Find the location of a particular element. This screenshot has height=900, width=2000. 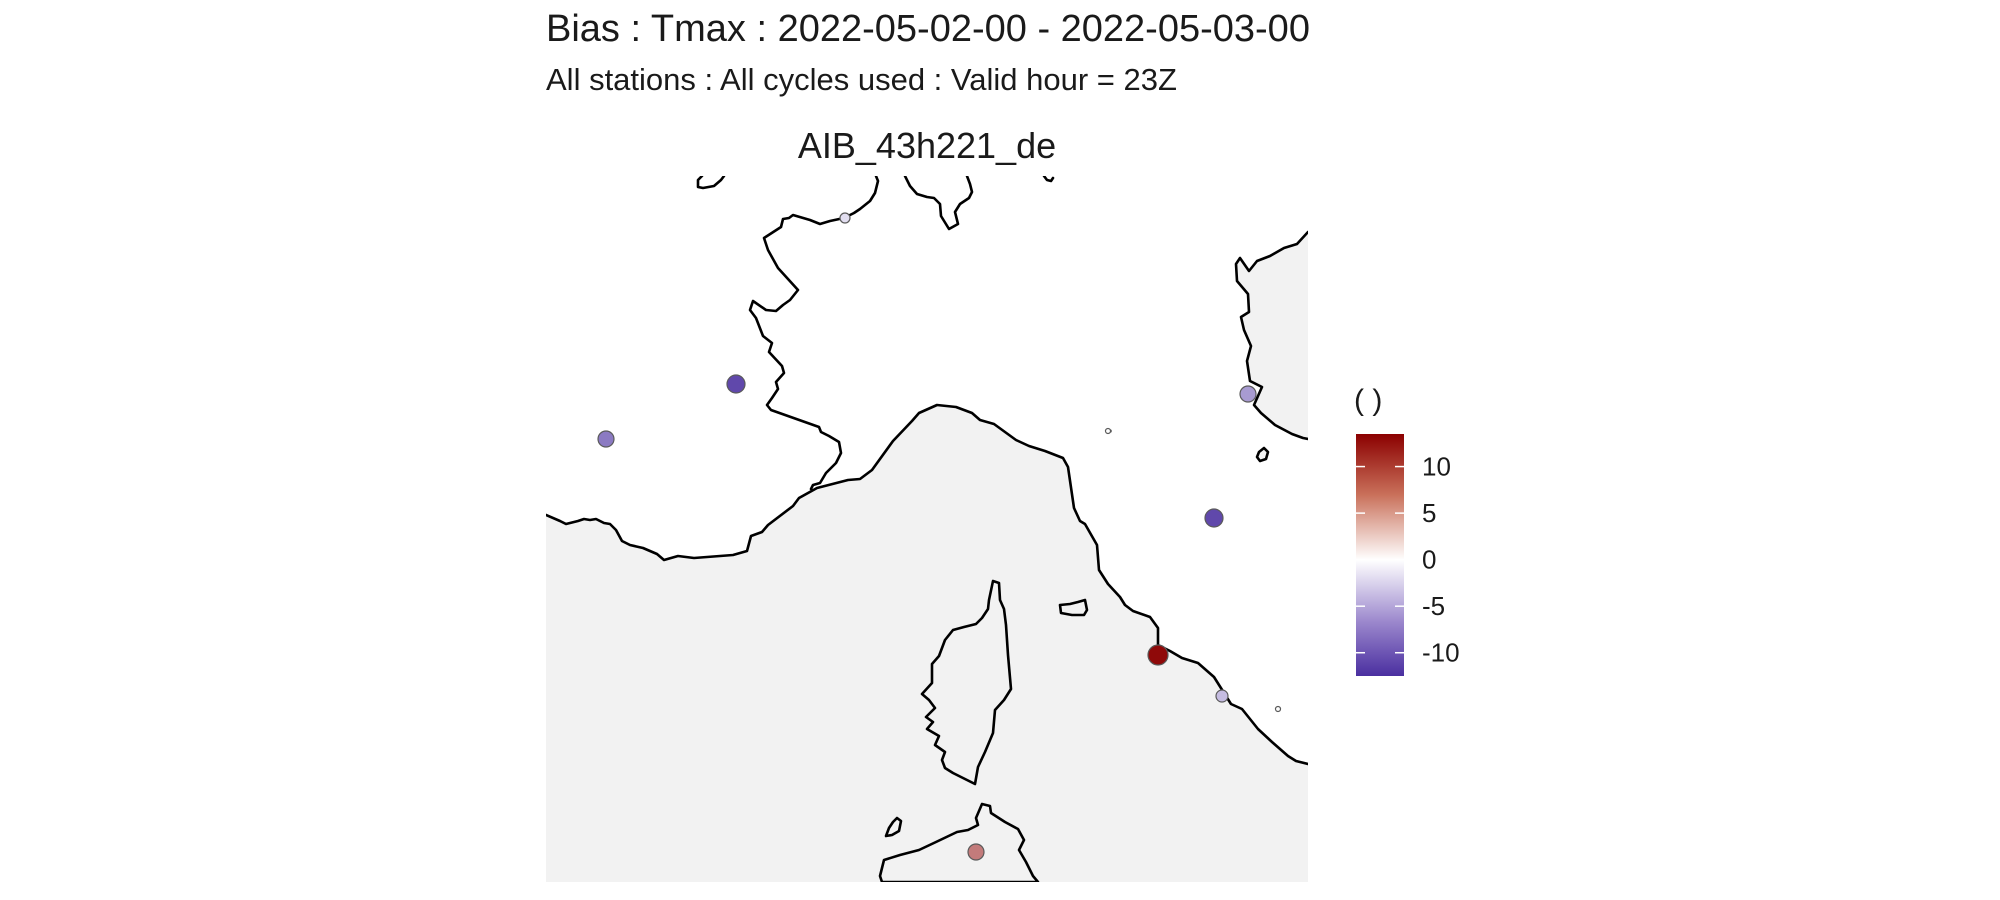

legend-tick-label: -5 is located at coordinates (1433, 606).